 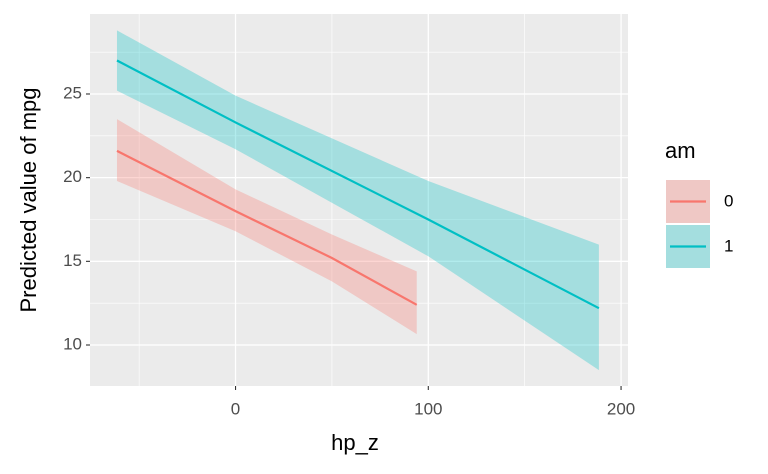 What do you see at coordinates (728, 245) in the screenshot?
I see `legend-label: 1` at bounding box center [728, 245].